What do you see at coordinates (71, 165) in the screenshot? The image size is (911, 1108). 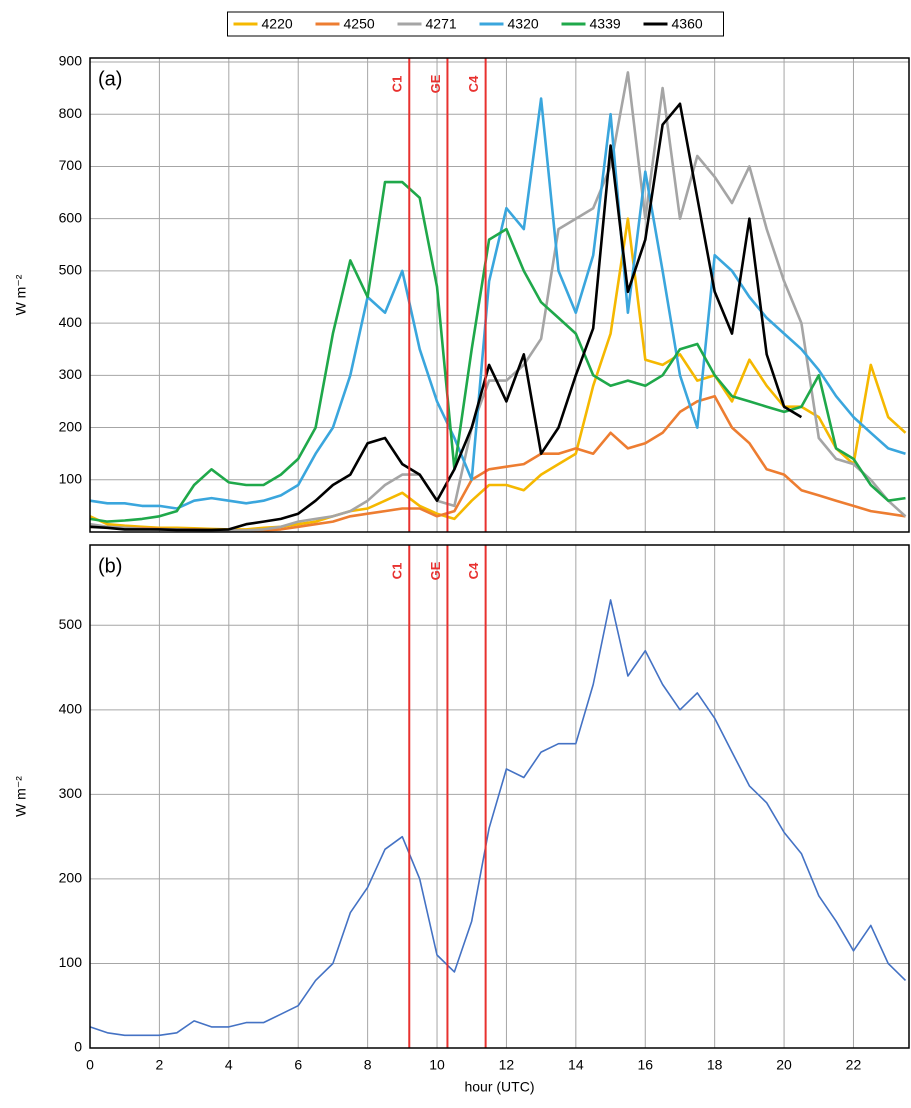 I see `y-tick-label: 700` at bounding box center [71, 165].